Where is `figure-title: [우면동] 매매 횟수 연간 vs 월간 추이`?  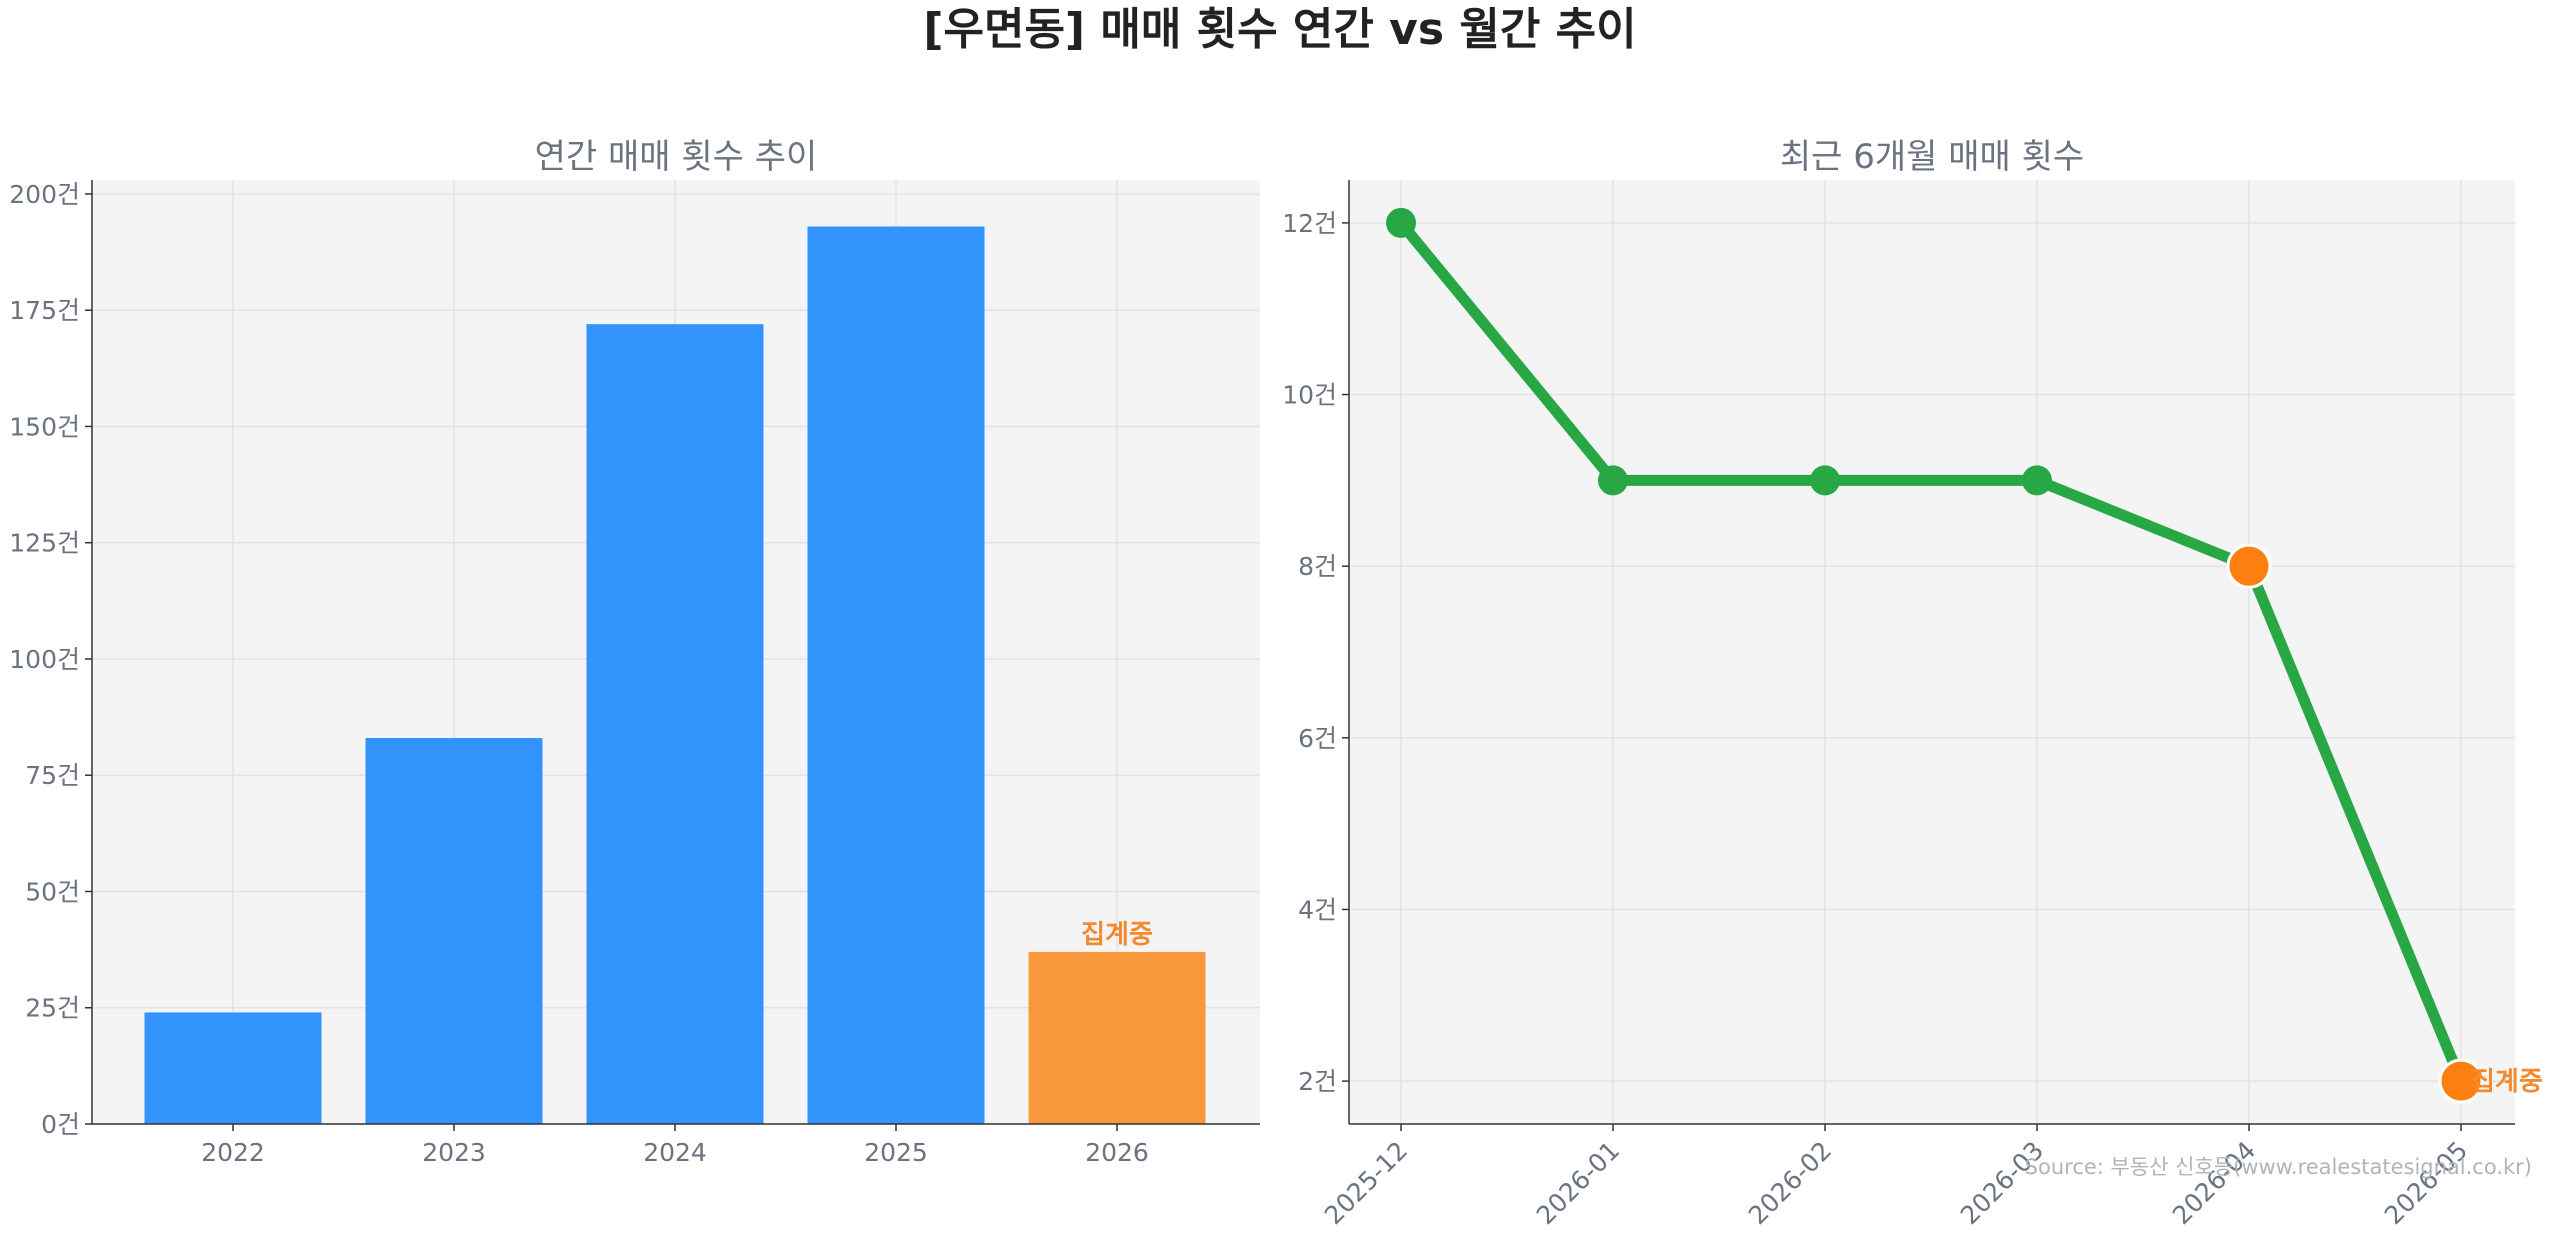 figure-title: [우면동] 매매 횟수 연간 vs 월간 추이 is located at coordinates (1279, 29).